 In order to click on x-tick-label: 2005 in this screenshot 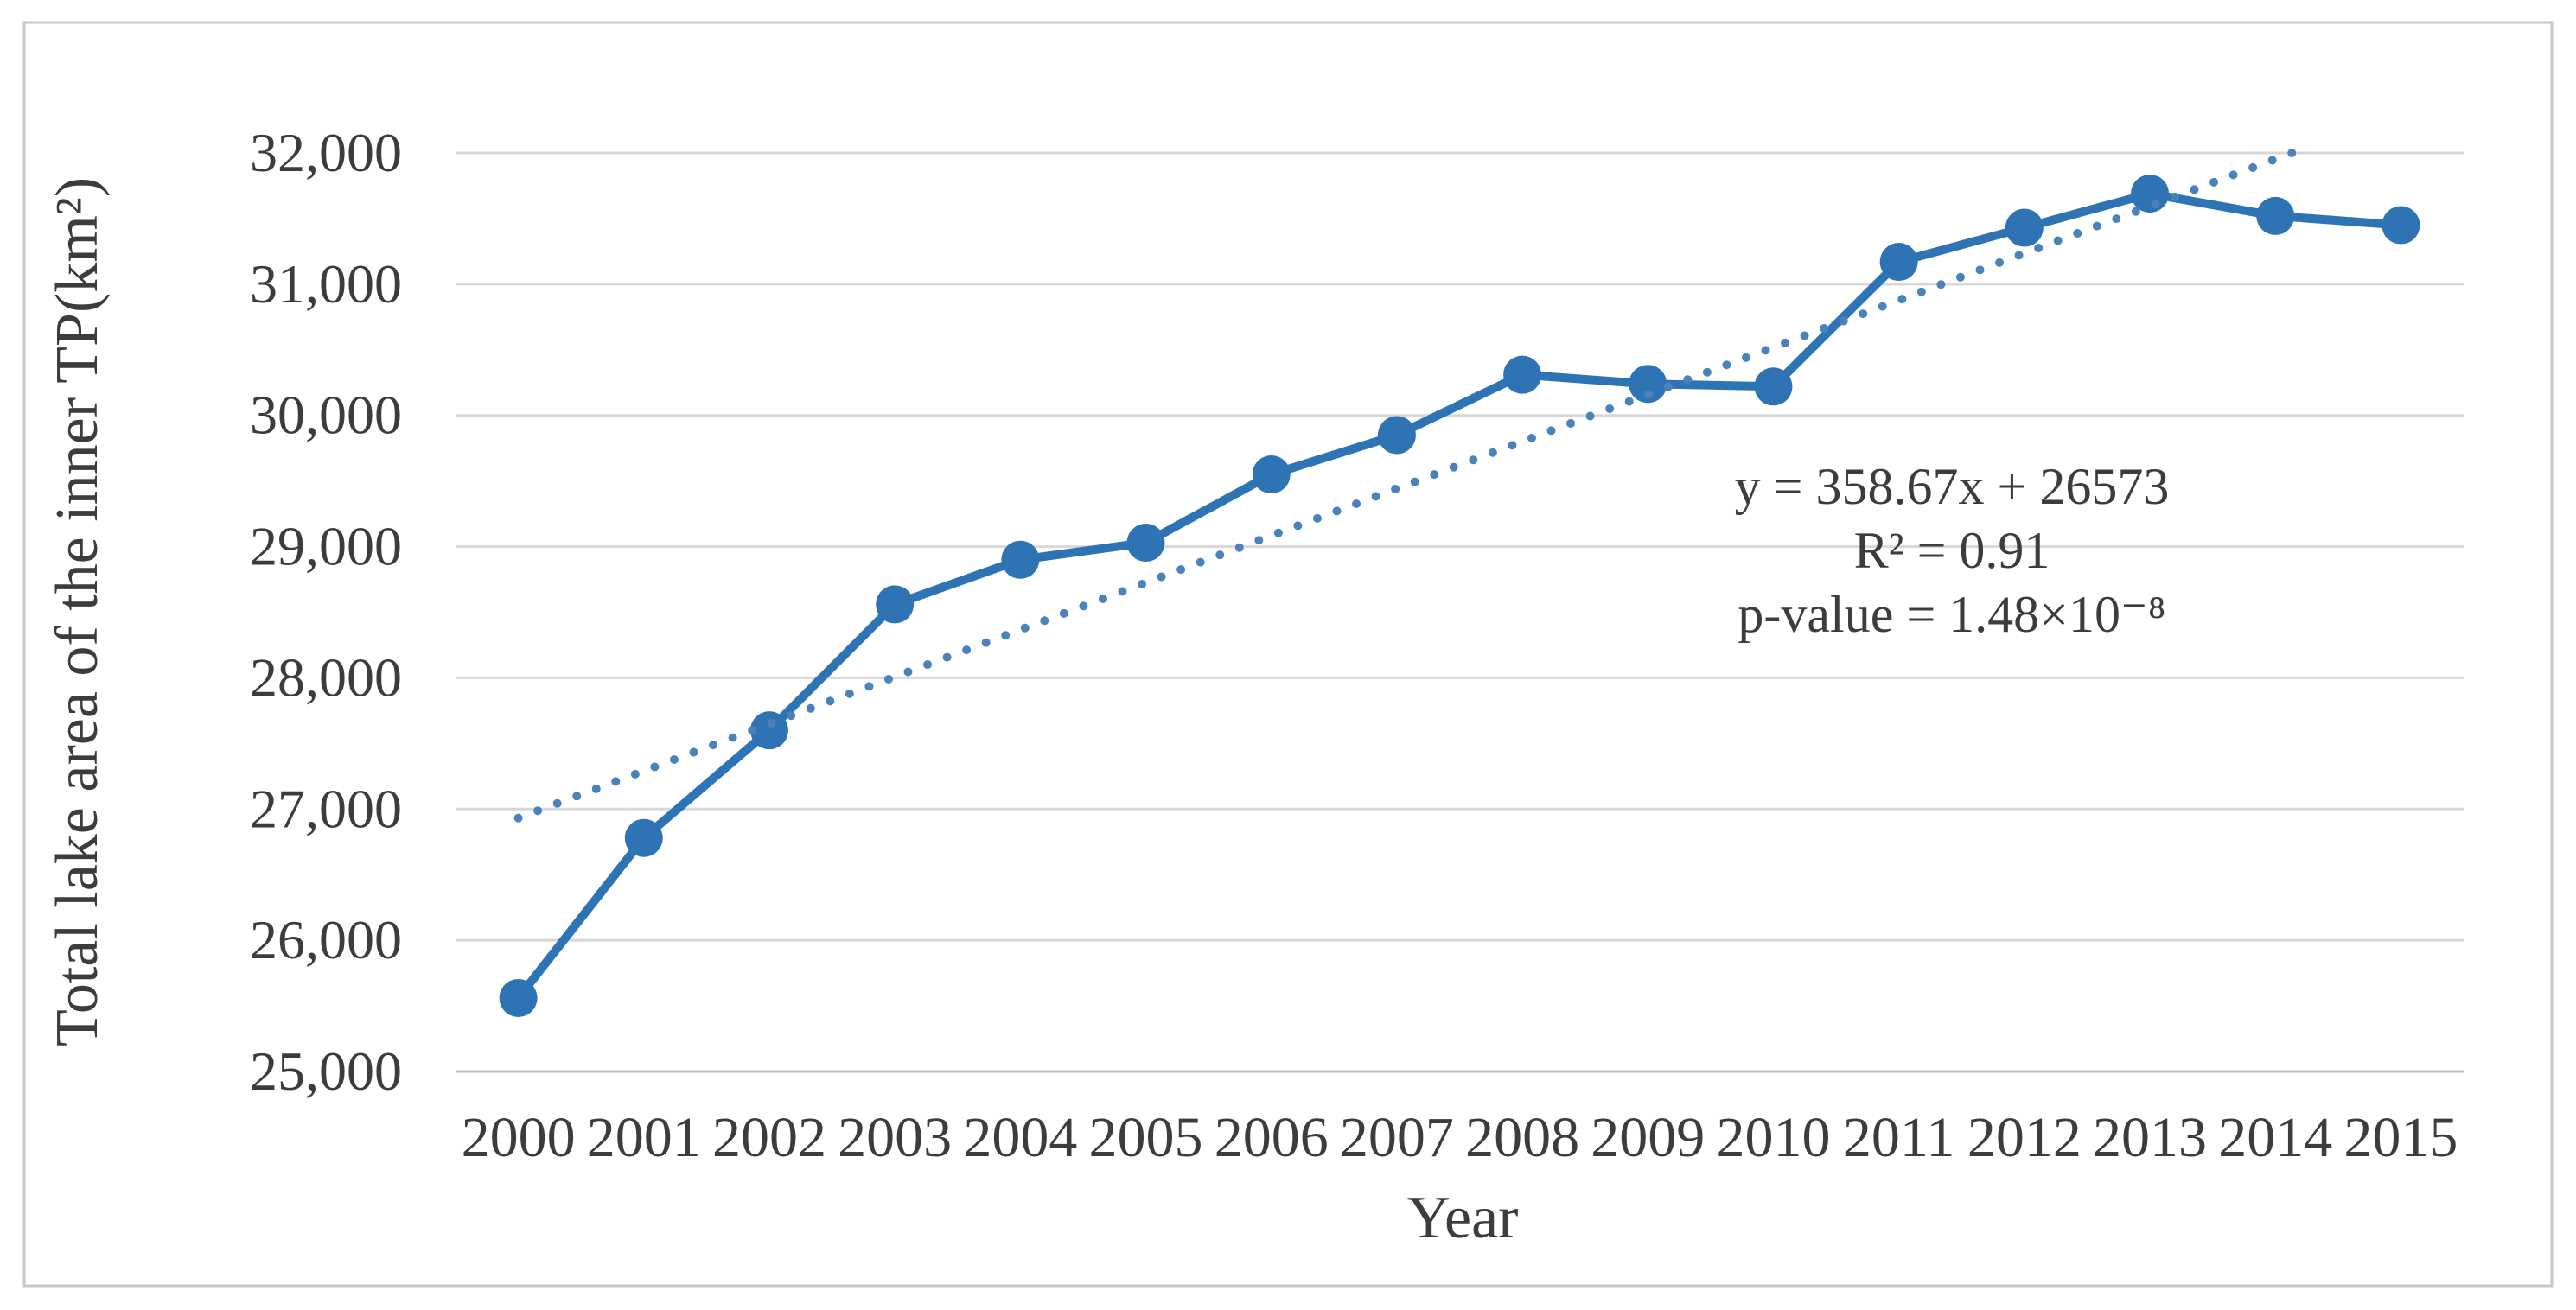, I will do `click(1146, 1137)`.